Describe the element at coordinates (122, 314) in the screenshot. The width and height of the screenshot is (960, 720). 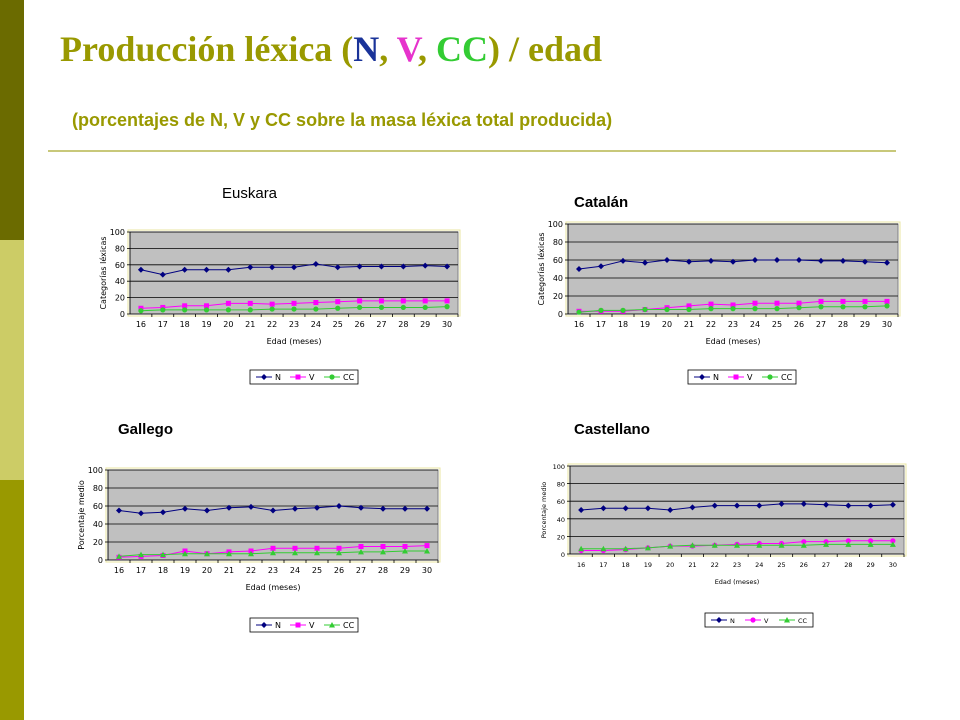
I see `y-tick-label: 0` at that location.